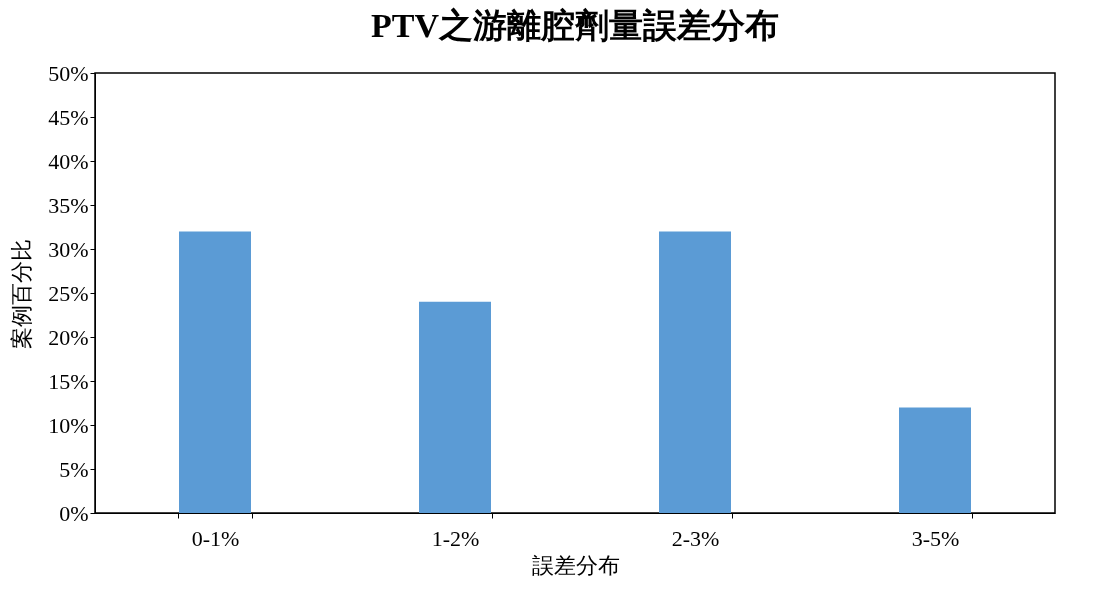 The height and width of the screenshot is (610, 1107). What do you see at coordinates (935, 538) in the screenshot?
I see `x-tick-label: 3-5%` at bounding box center [935, 538].